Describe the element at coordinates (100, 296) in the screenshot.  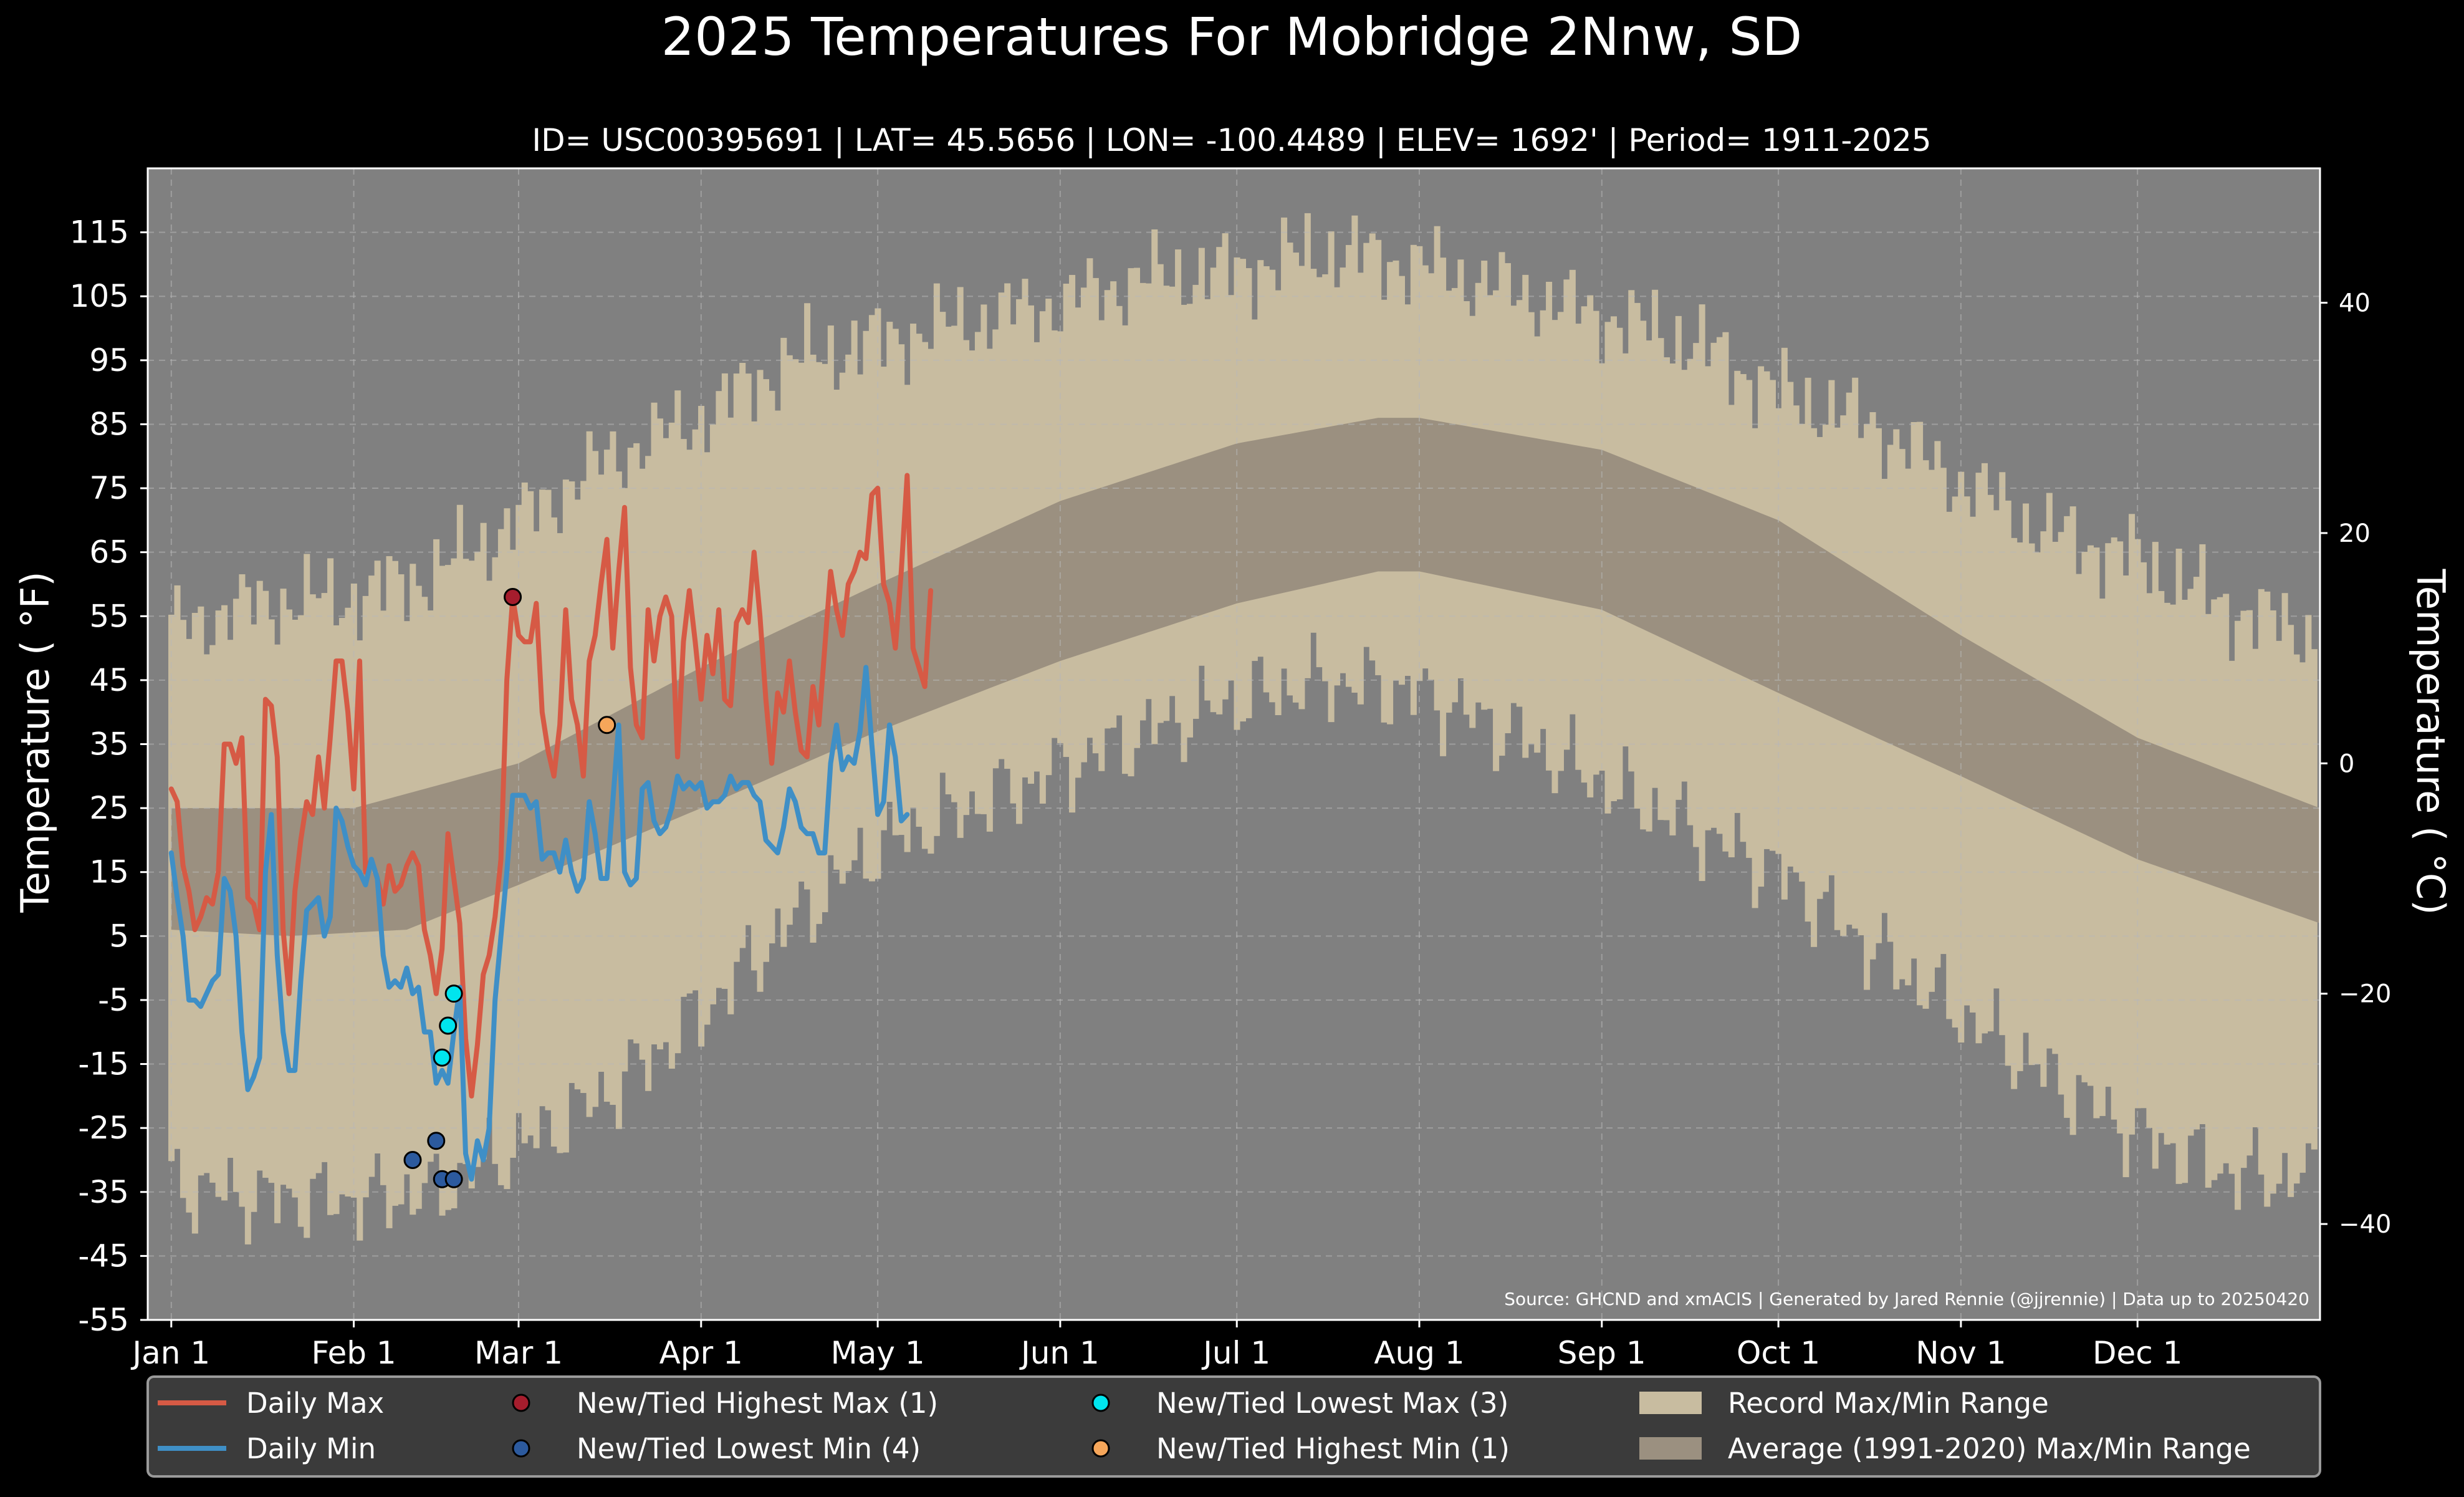
I see `y-tick-label-left: 105` at that location.